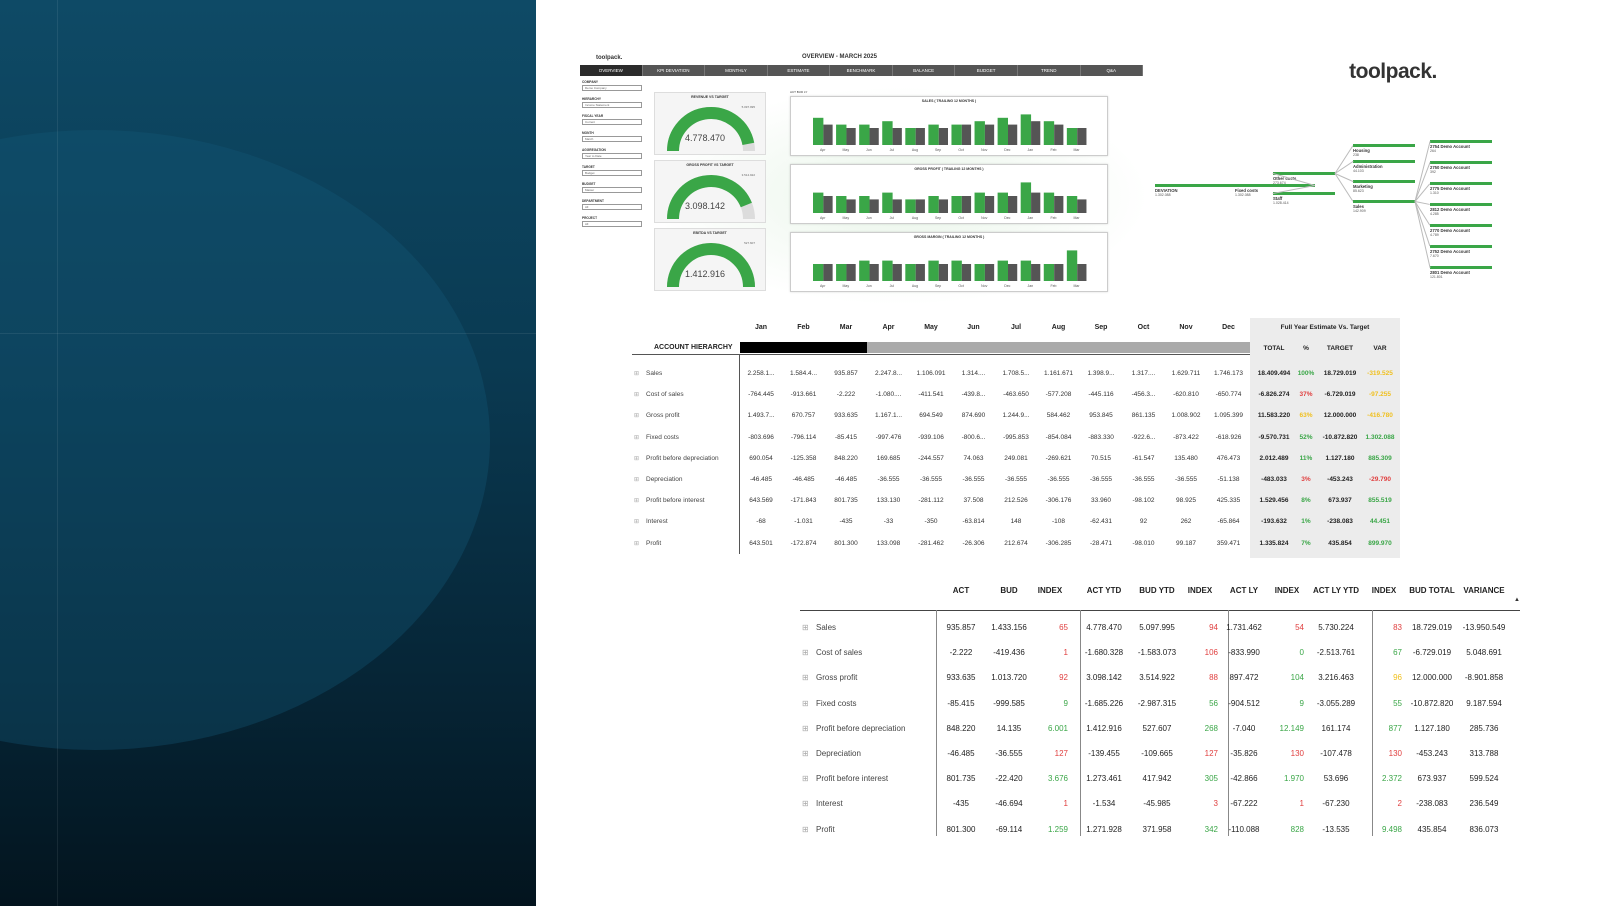 The height and width of the screenshot is (906, 1613). I want to click on cell-value: -2.222, so click(961, 653).